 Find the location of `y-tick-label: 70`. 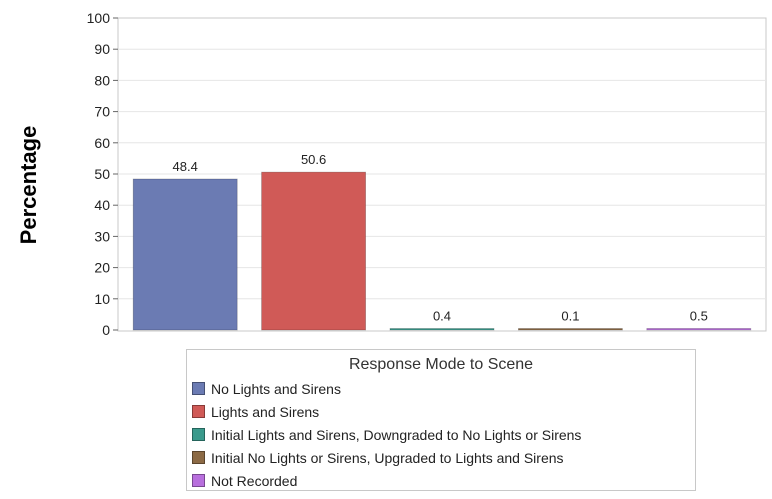

y-tick-label: 70 is located at coordinates (102, 112).